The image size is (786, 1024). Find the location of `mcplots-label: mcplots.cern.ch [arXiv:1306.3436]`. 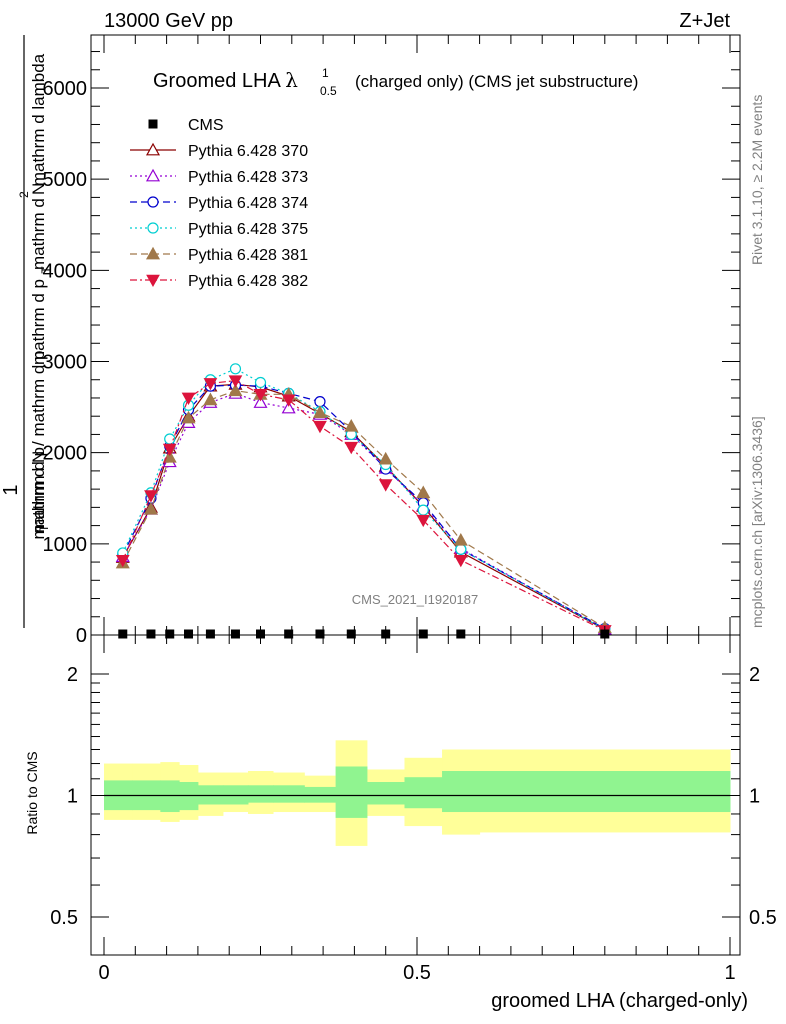

mcplots-label: mcplots.cern.ch [arXiv:1306.3436] is located at coordinates (757, 522).